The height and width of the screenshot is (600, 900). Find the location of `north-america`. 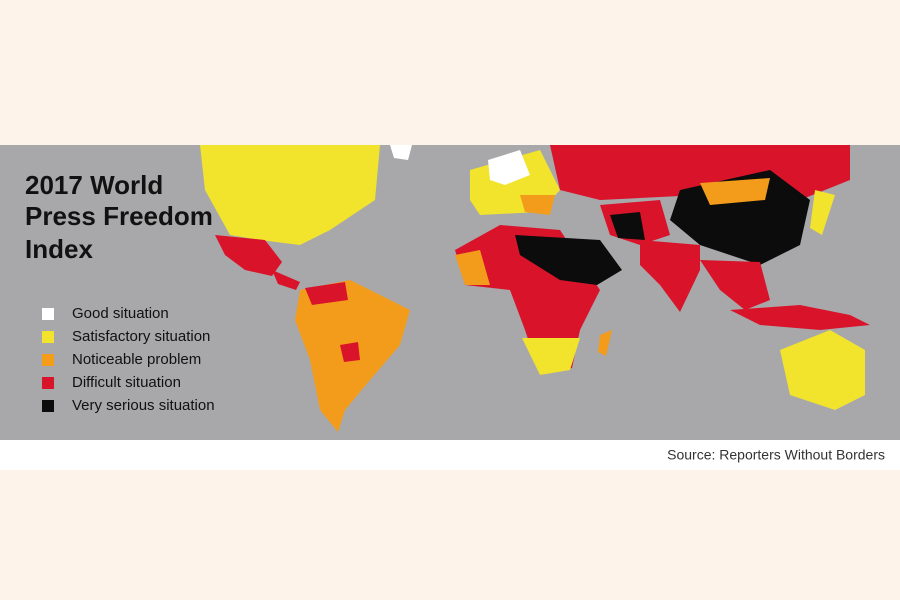

north-america is located at coordinates (290, 195).